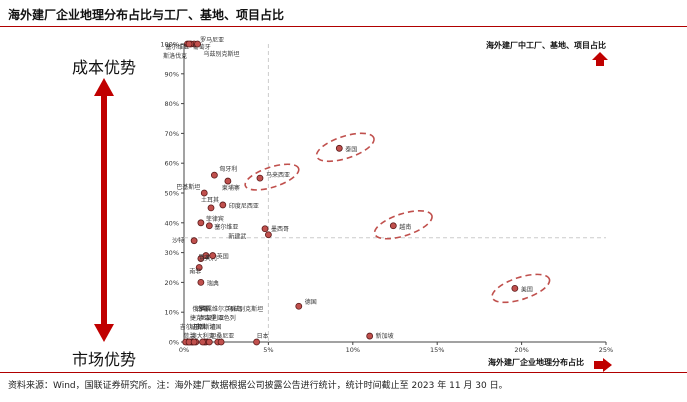  What do you see at coordinates (536, 362) in the screenshot?
I see `x-axis-title: 海外建厂企业地理分布占比` at bounding box center [536, 362].